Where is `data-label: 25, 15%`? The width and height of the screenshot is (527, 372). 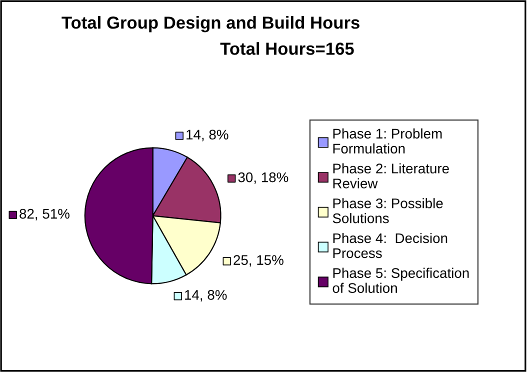 data-label: 25, 15% is located at coordinates (259, 261).